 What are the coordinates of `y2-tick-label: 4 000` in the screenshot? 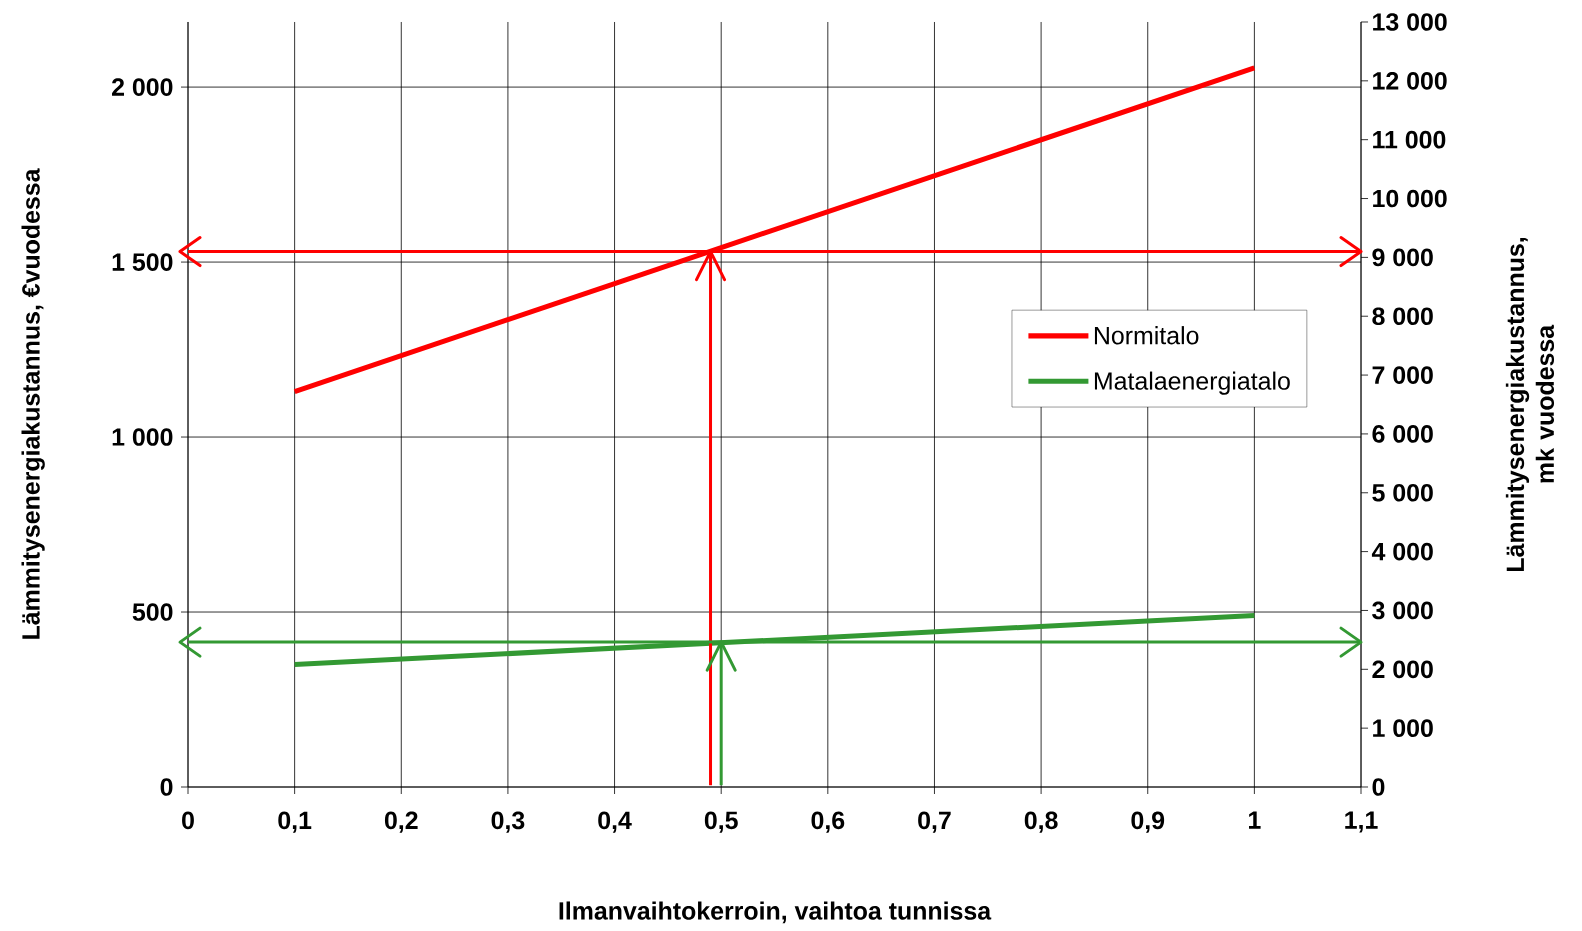 It's located at (1402, 551).